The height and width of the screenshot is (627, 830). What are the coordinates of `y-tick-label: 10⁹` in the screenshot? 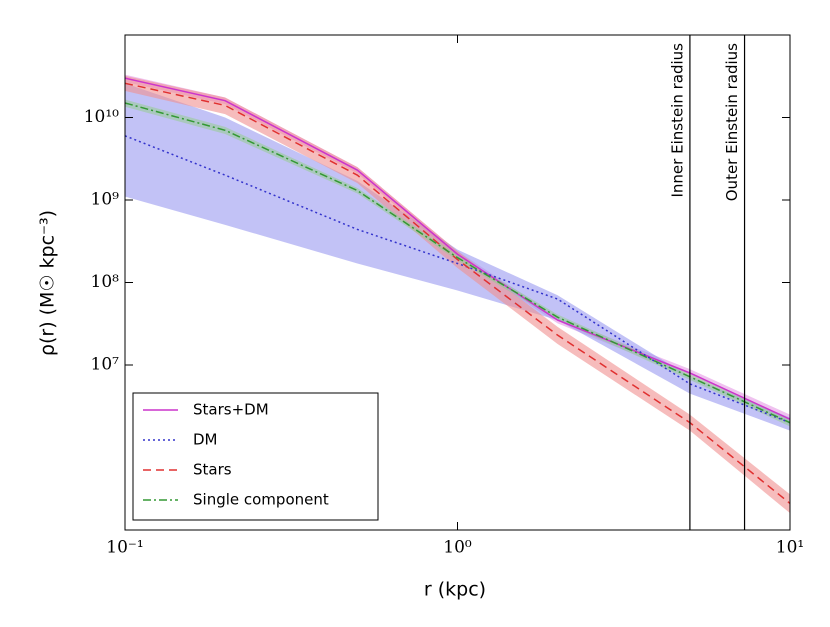 It's located at (105, 200).